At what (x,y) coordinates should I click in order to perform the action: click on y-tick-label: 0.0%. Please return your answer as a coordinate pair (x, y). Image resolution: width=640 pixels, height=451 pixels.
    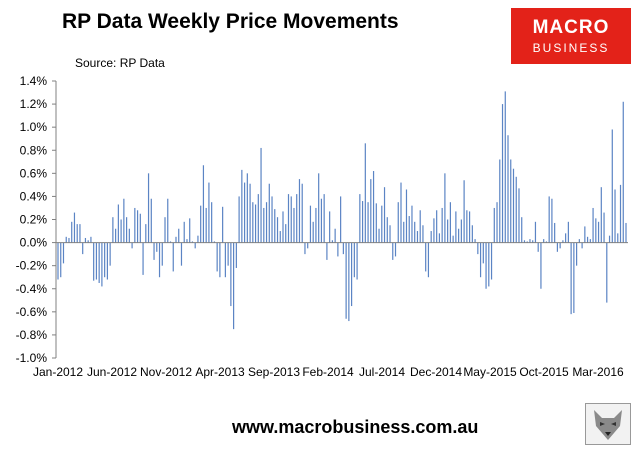
    Looking at the image, I should click on (34, 243).